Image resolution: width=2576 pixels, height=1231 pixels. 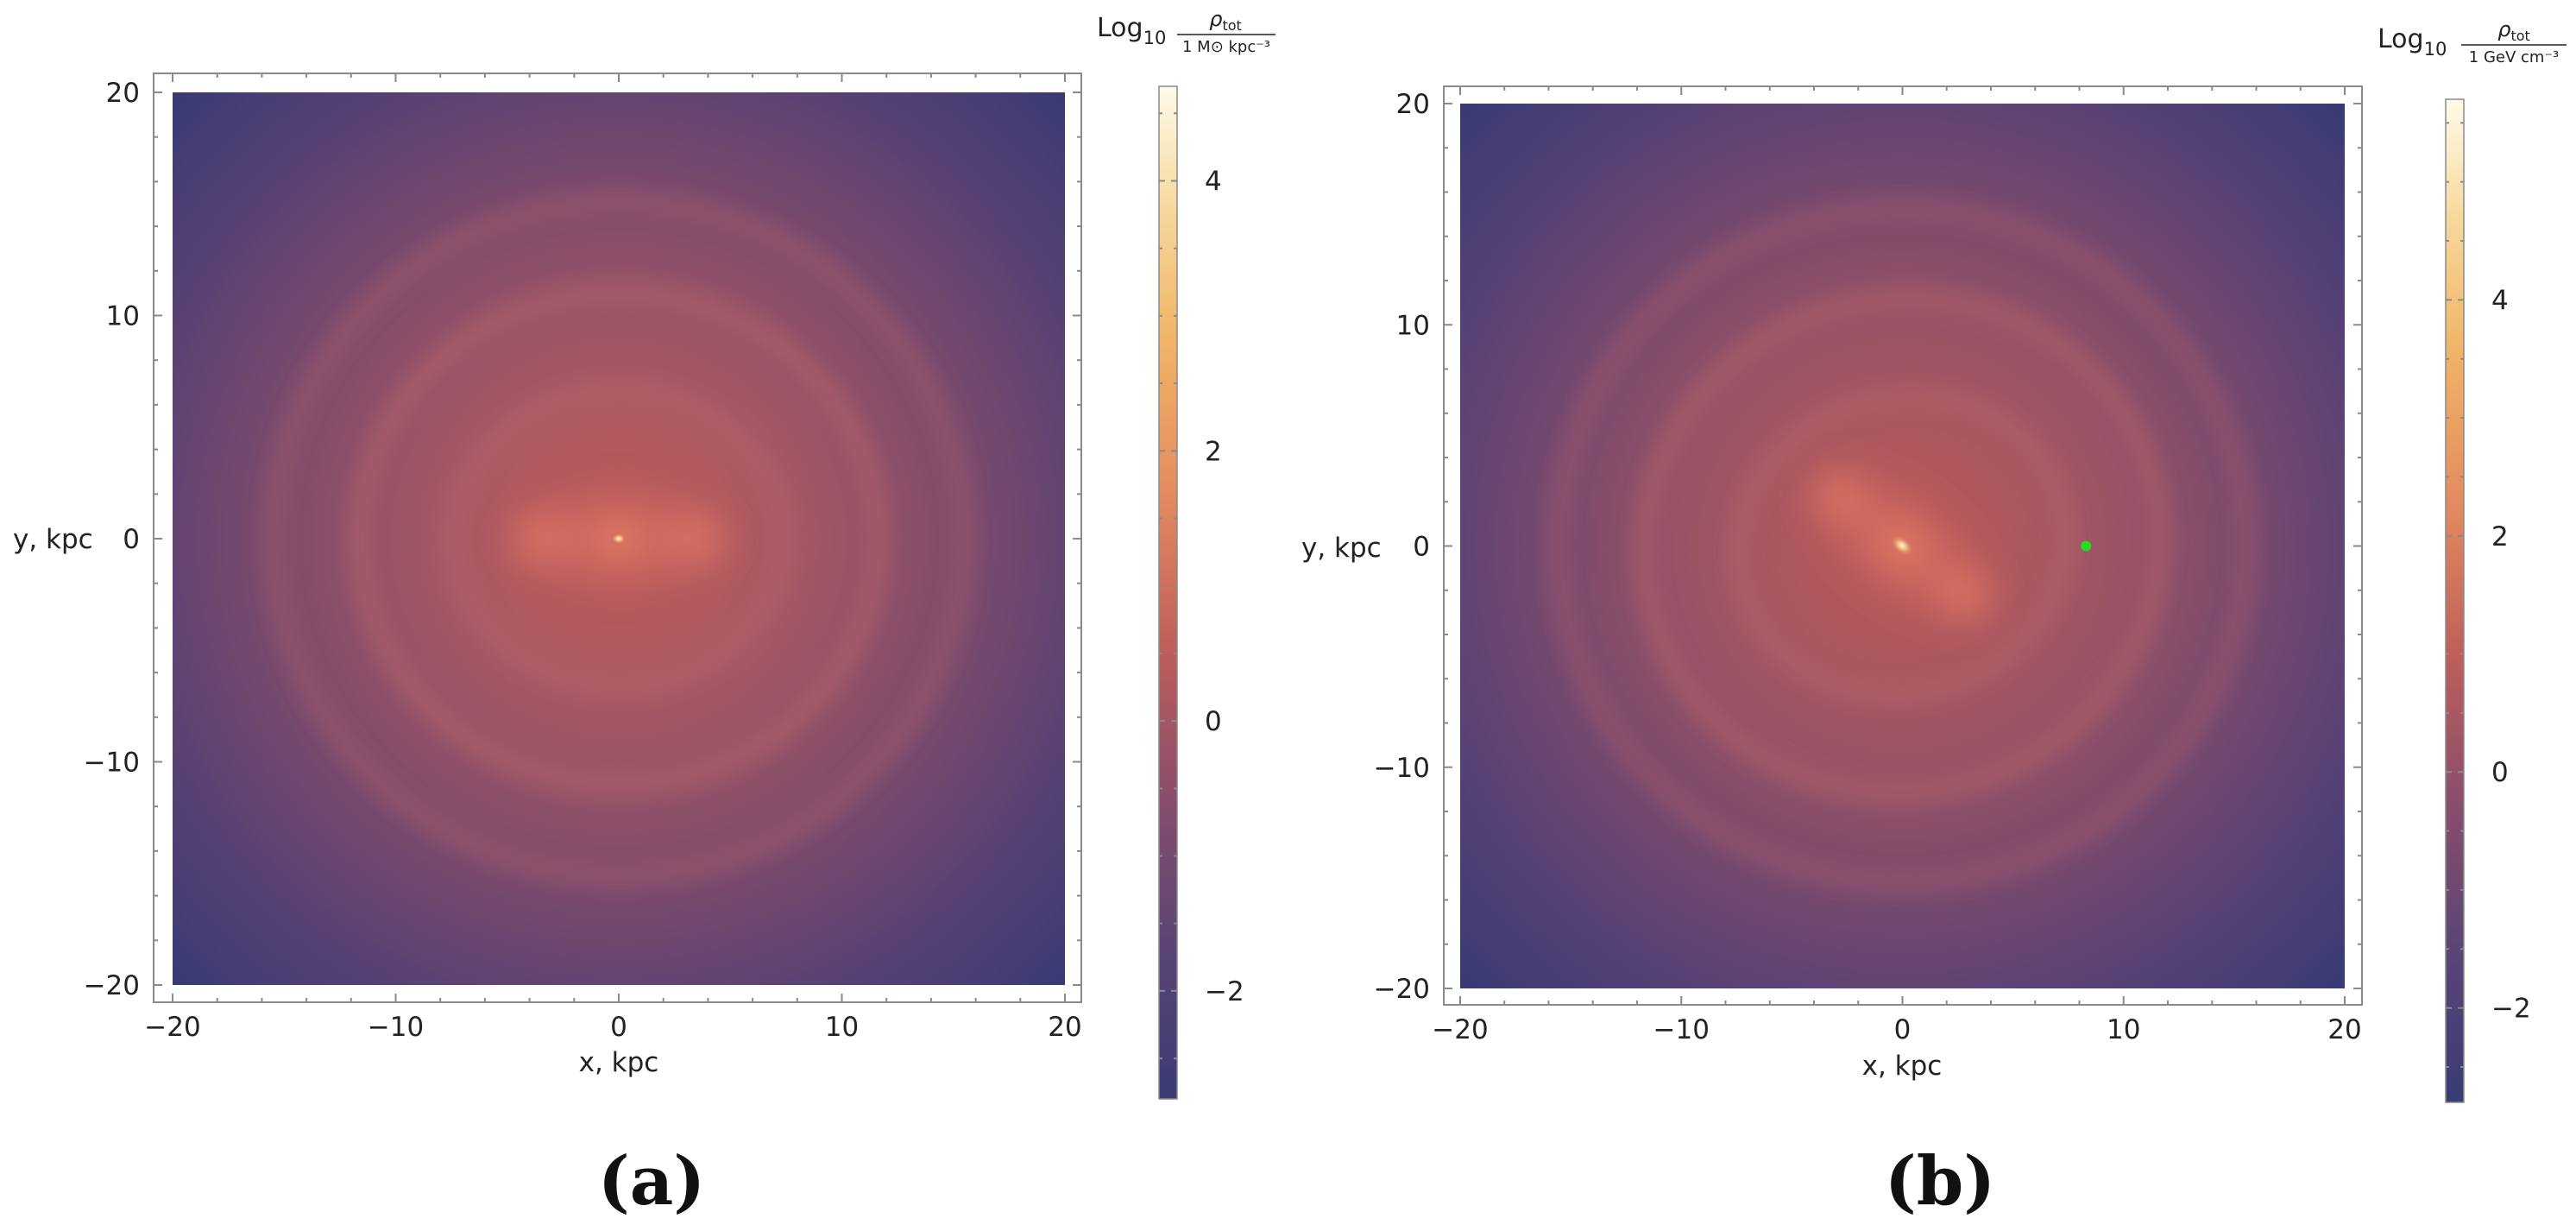 I want to click on cb-title-log-b: Log, so click(x=2401, y=39).